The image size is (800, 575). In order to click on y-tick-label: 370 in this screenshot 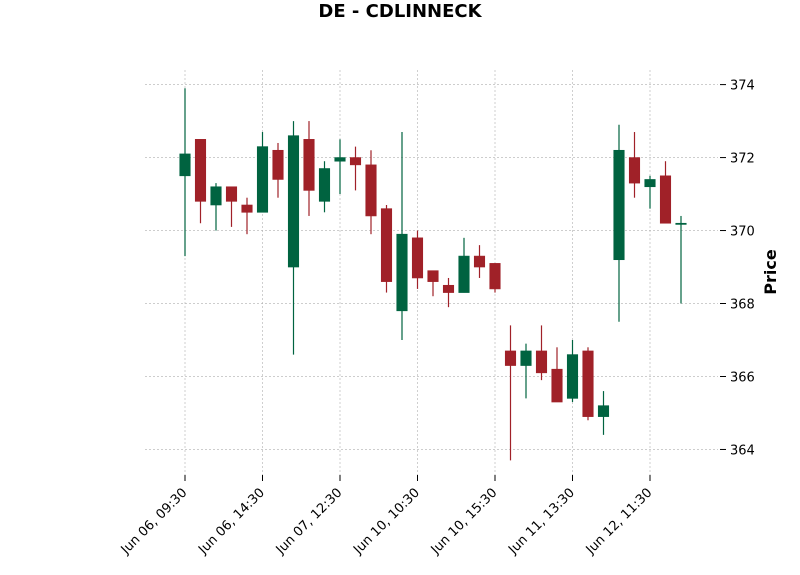, I will do `click(742, 232)`.